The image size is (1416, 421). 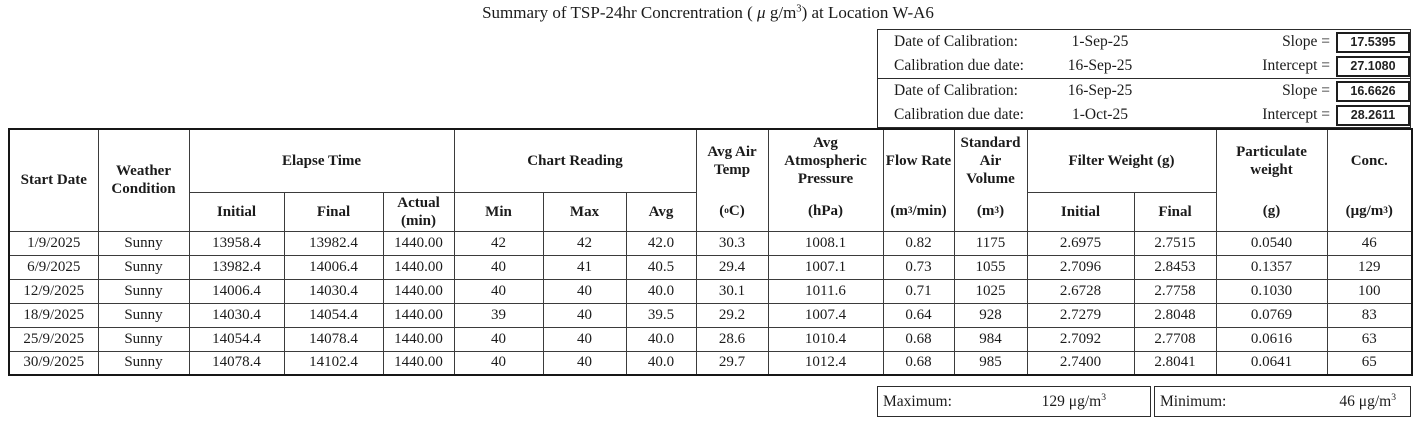 What do you see at coordinates (1373, 42) in the screenshot?
I see `slope-value: 17.5395` at bounding box center [1373, 42].